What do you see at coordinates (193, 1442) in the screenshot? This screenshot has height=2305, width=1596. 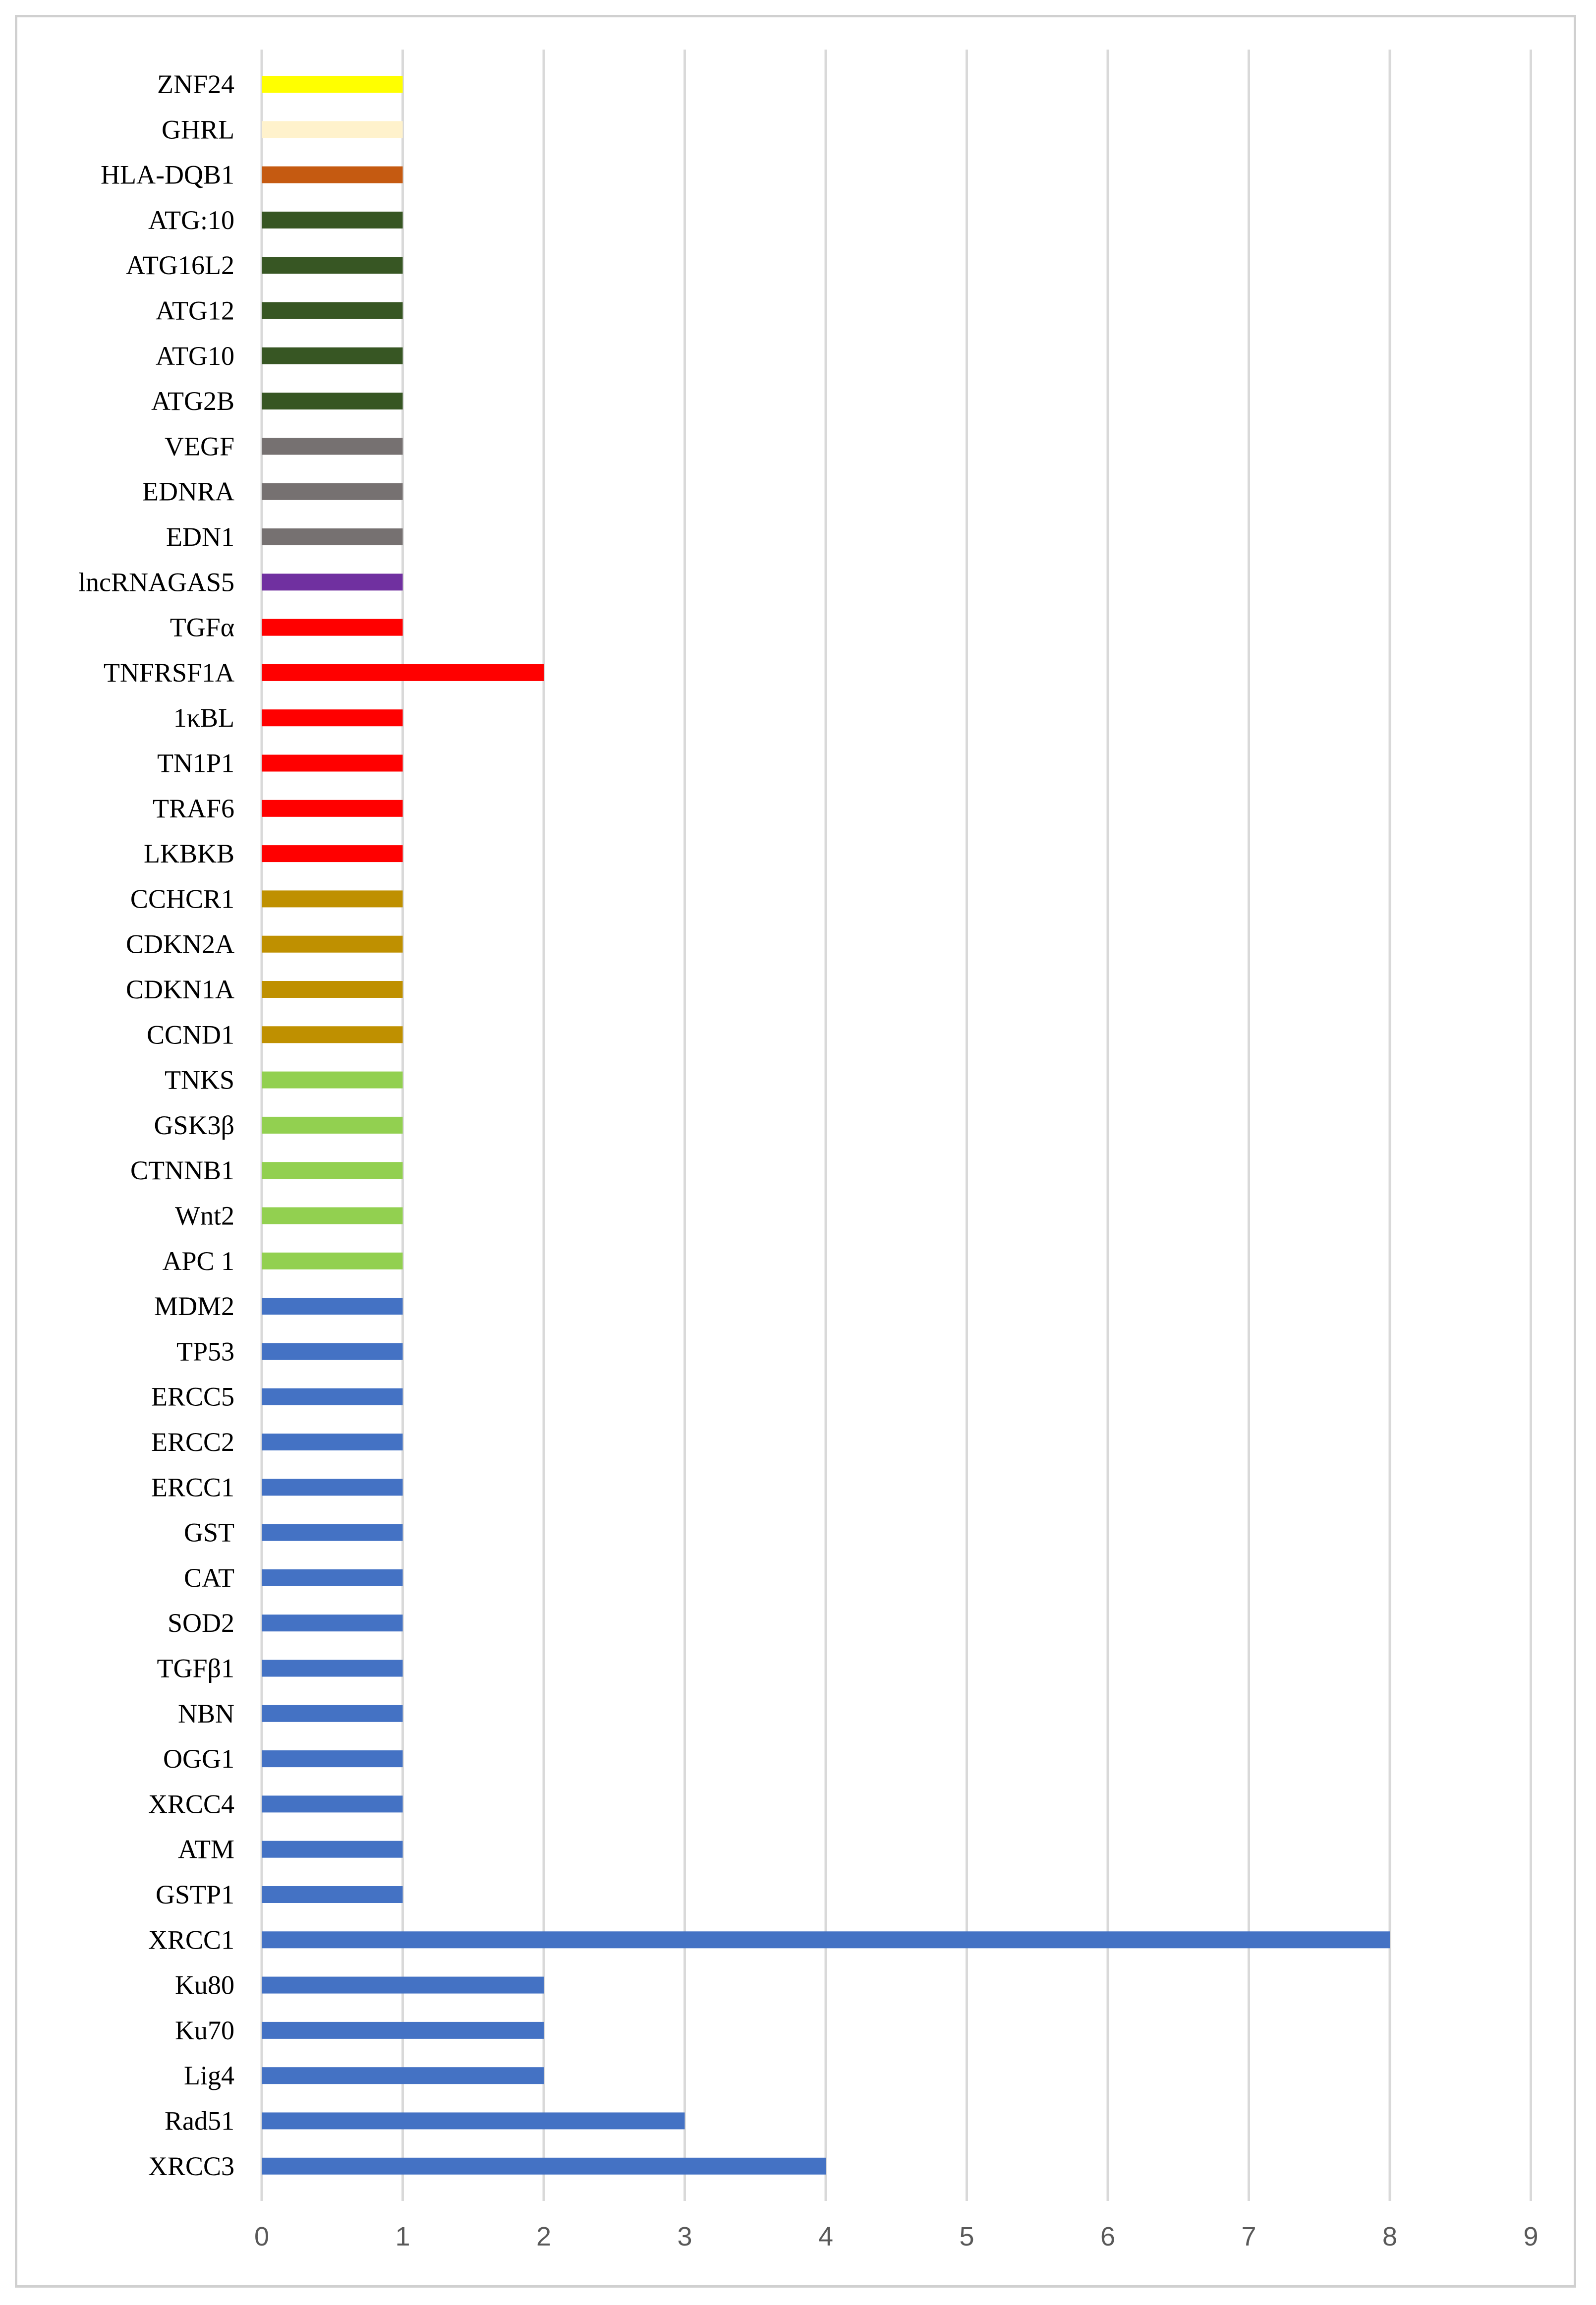 I see `category-label: ERCC2` at bounding box center [193, 1442].